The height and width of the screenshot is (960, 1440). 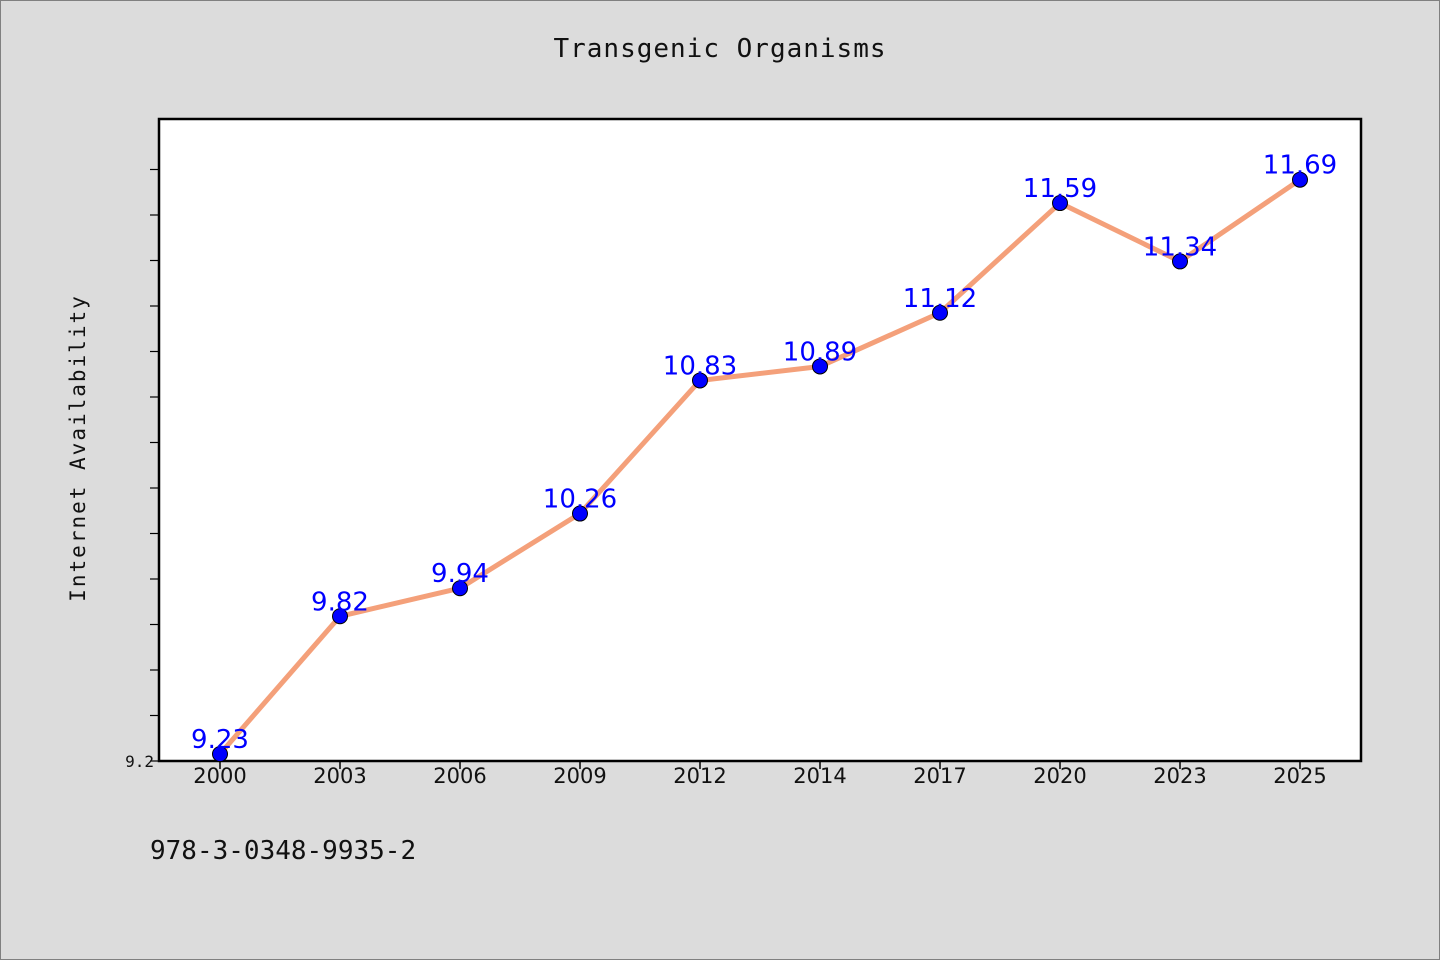 I want to click on y-ticks: 9.2, so click(x=139, y=761).